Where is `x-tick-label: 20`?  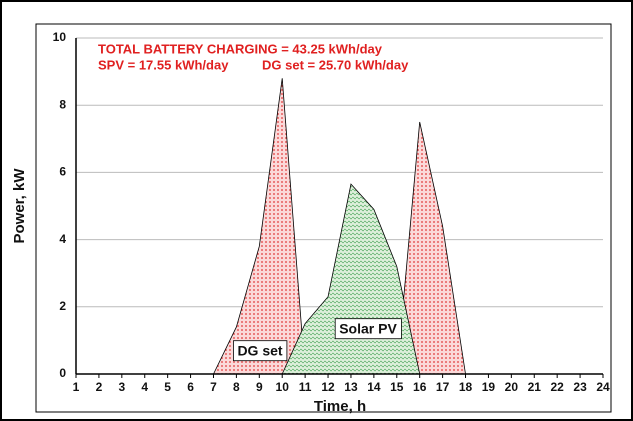 x-tick-label: 20 is located at coordinates (512, 387).